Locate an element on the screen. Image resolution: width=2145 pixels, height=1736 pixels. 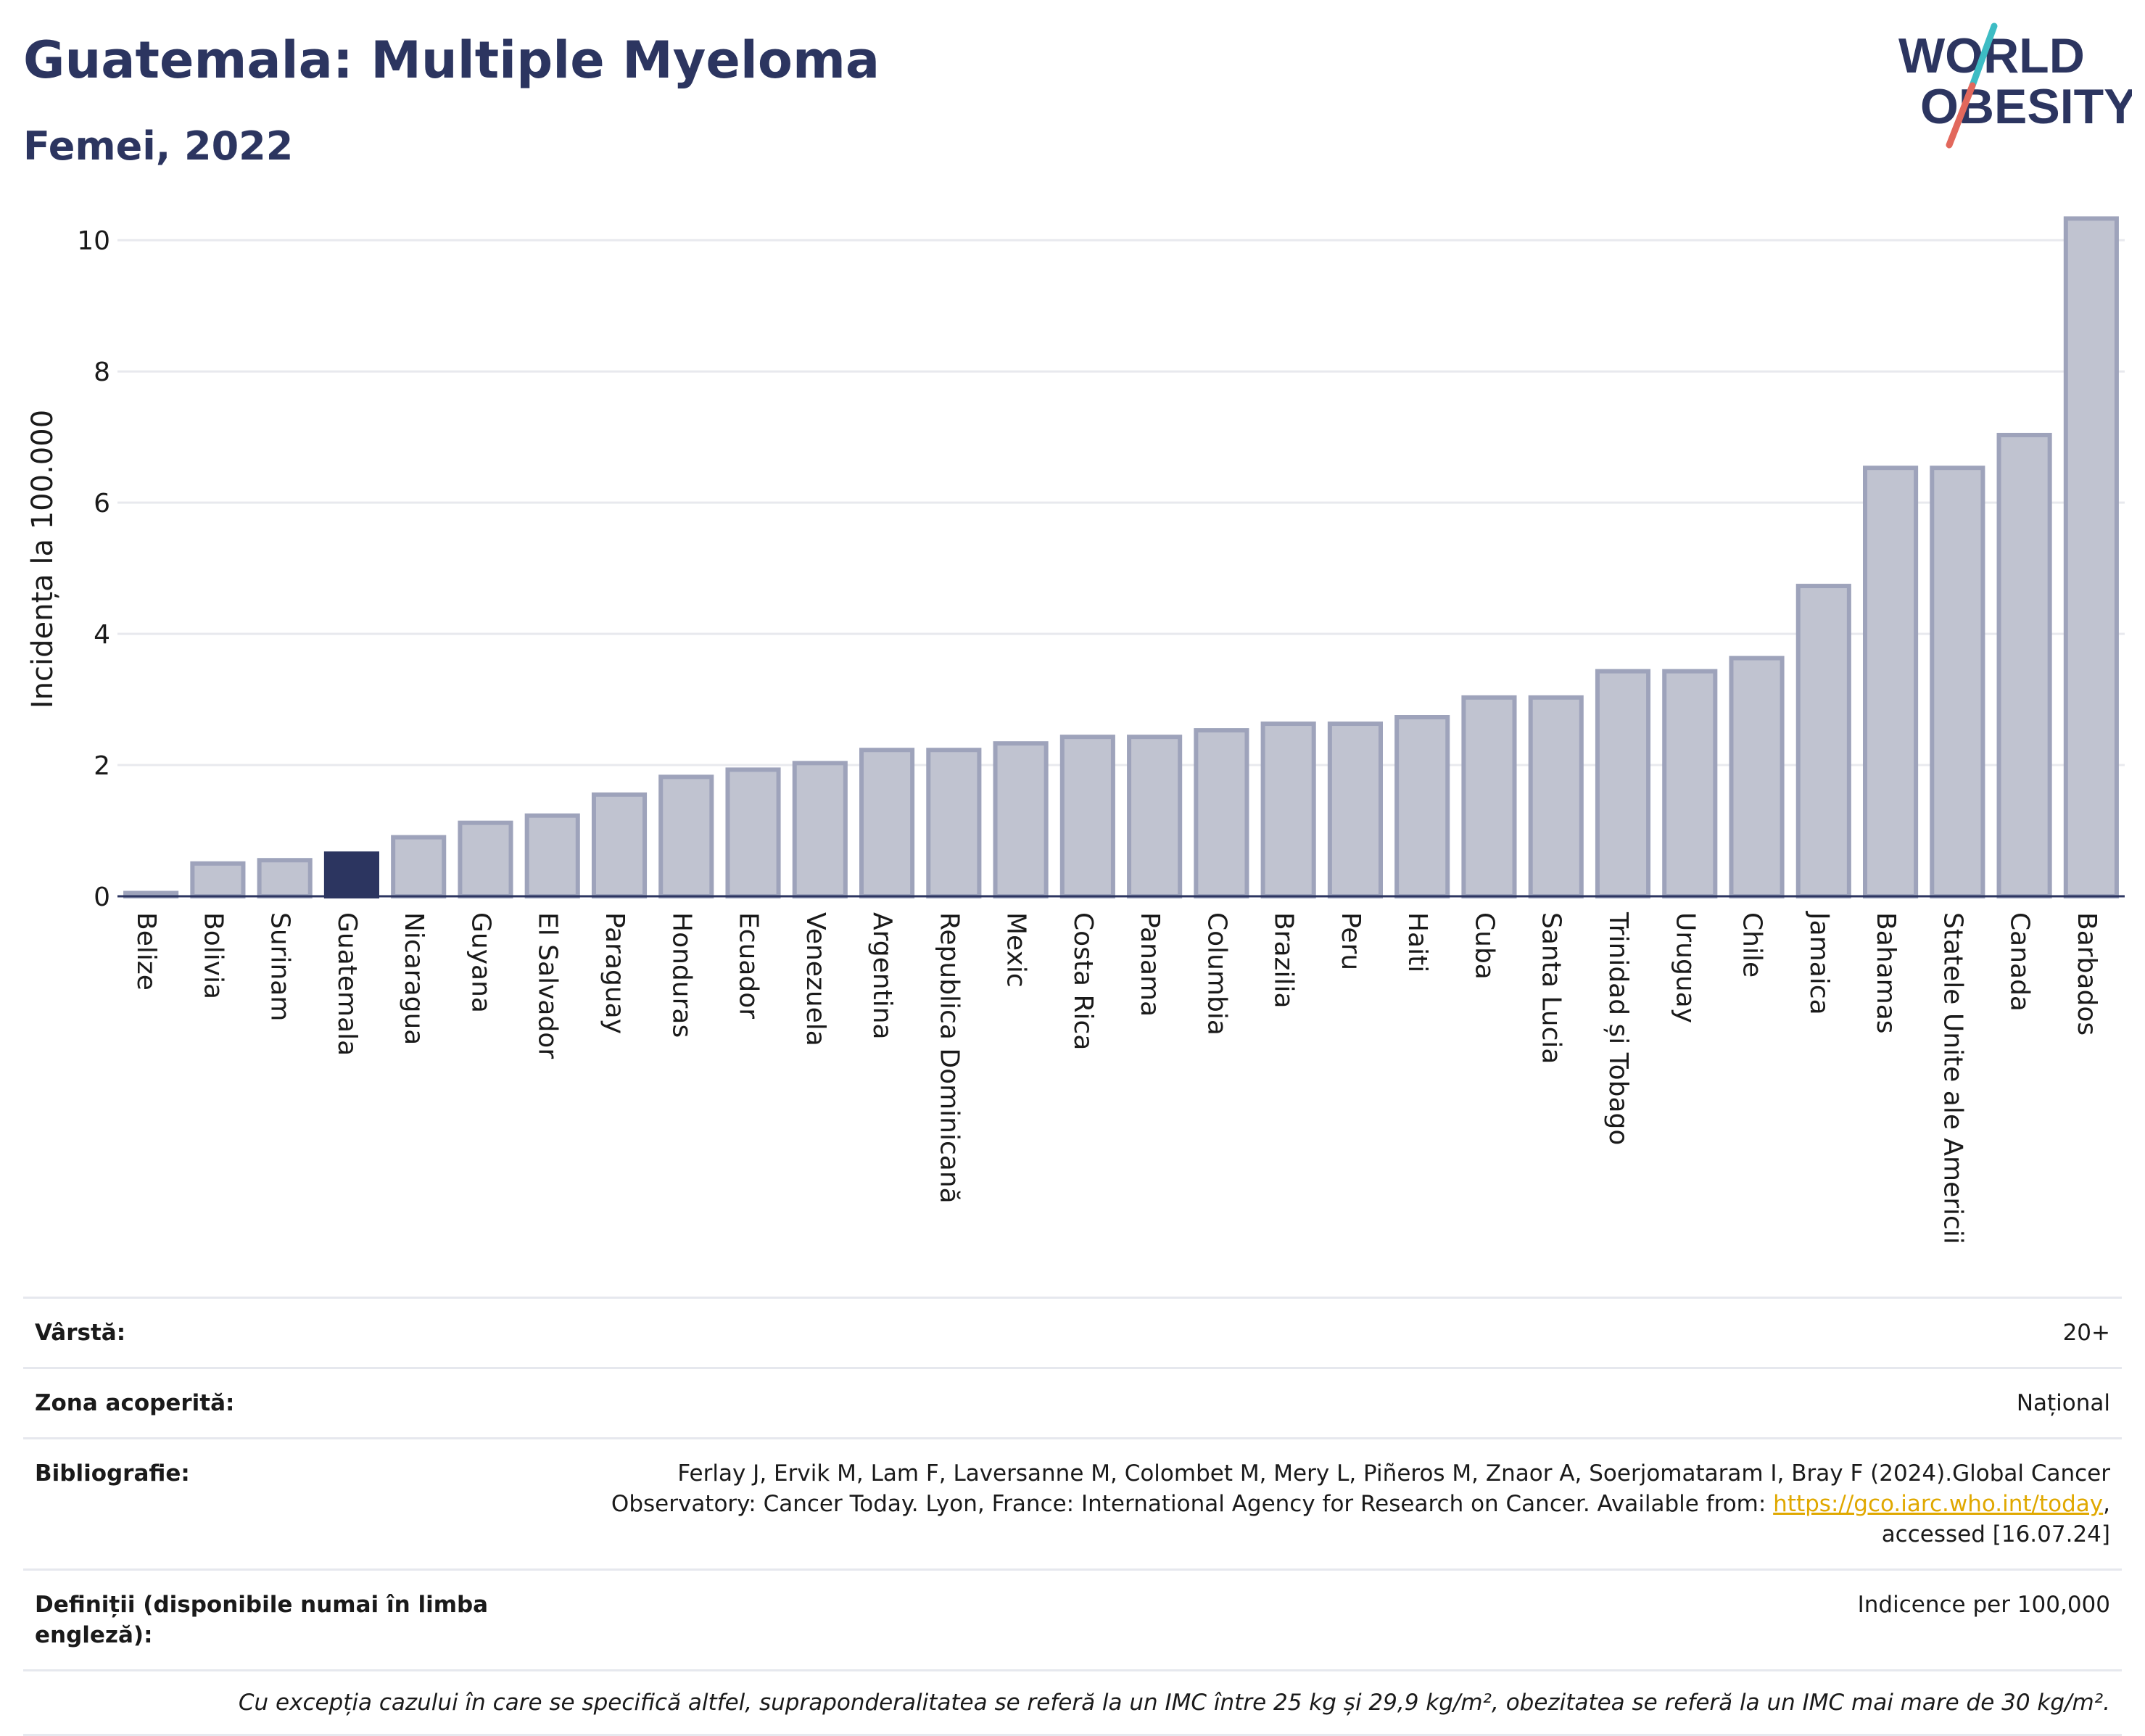
meta-value: Indicence per 100,000 is located at coordinates (1983, 1605).